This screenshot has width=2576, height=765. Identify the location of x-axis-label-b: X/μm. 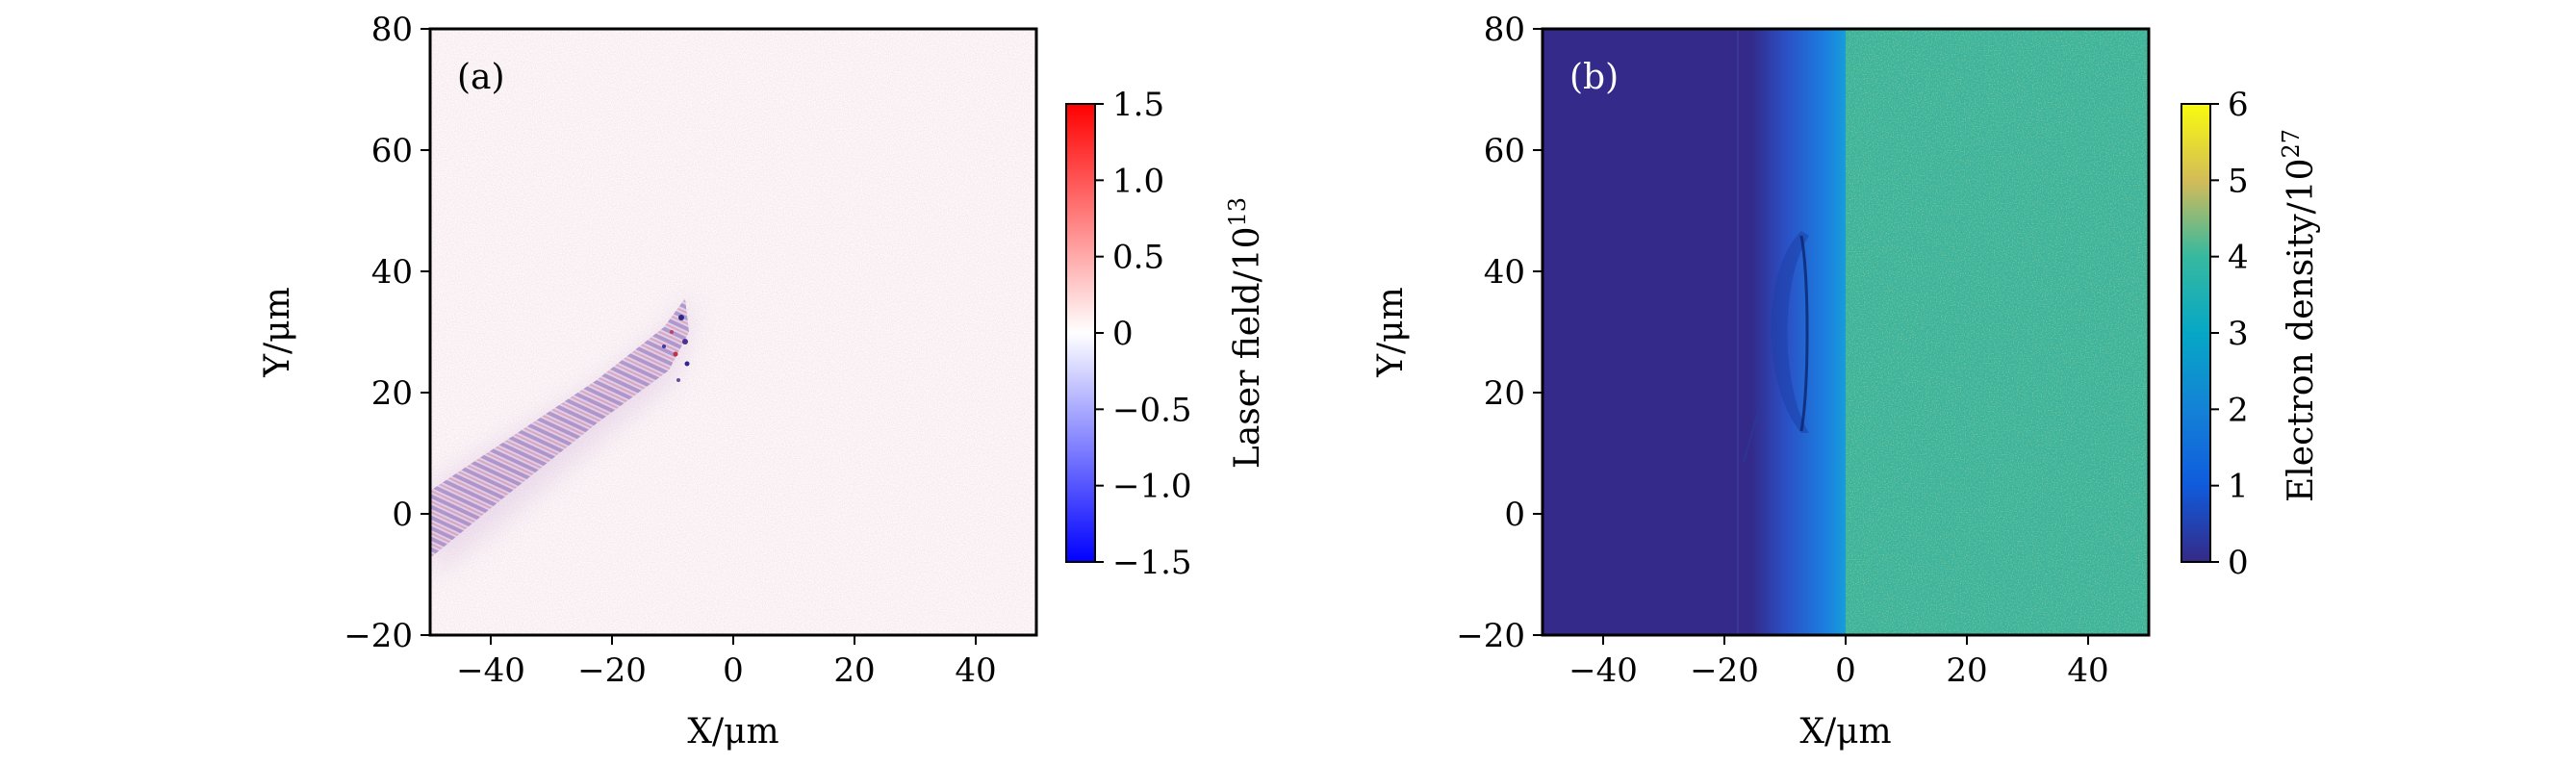
(1845, 732).